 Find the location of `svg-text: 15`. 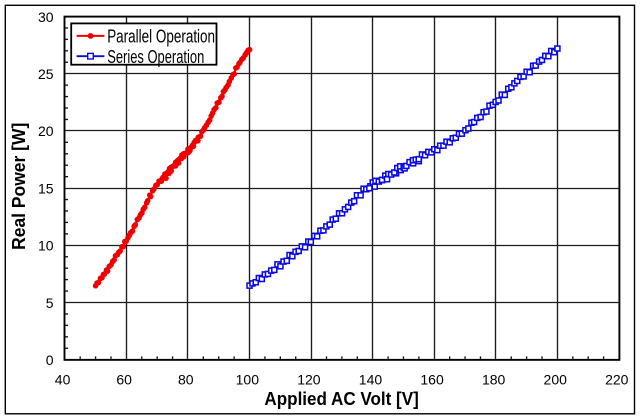

svg-text: 15 is located at coordinates (46, 188).